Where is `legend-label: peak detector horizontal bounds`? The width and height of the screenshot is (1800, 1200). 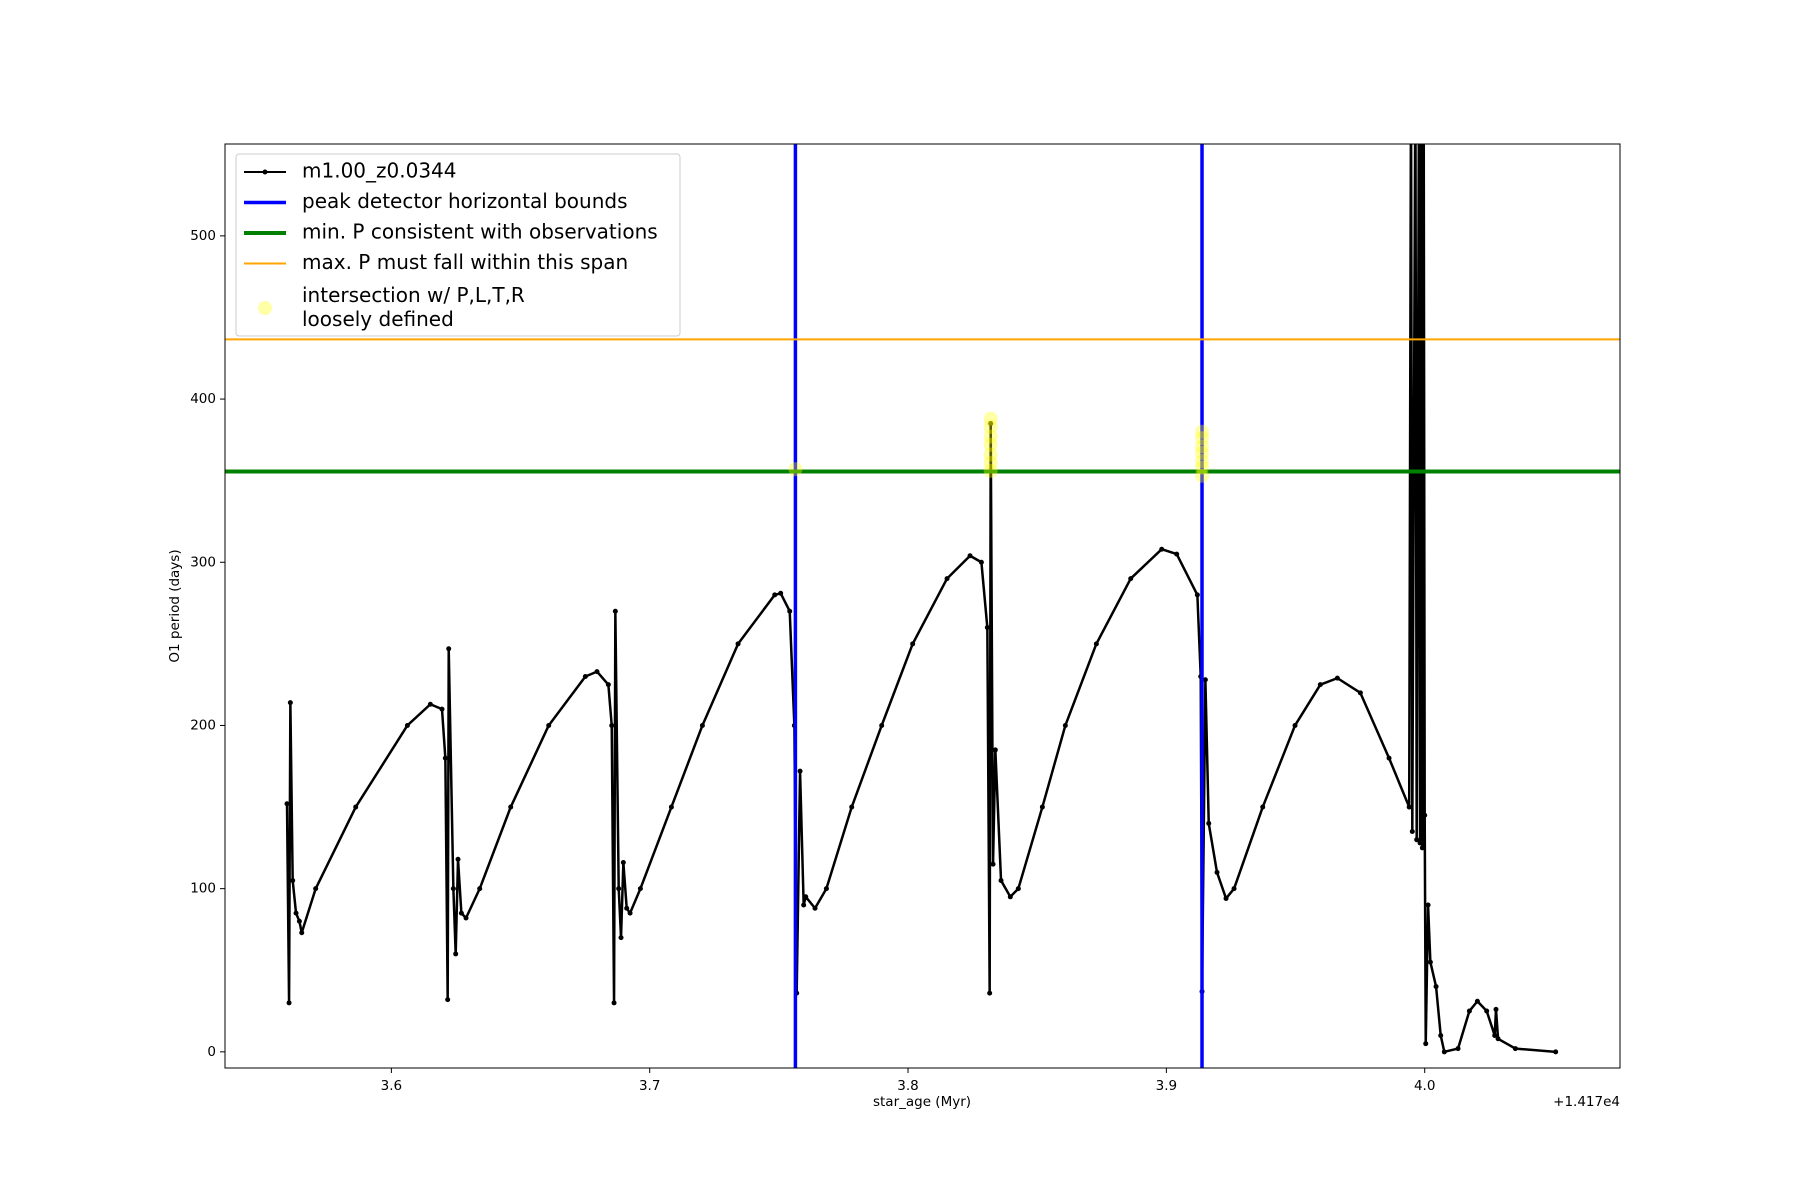
legend-label: peak detector horizontal bounds is located at coordinates (465, 201).